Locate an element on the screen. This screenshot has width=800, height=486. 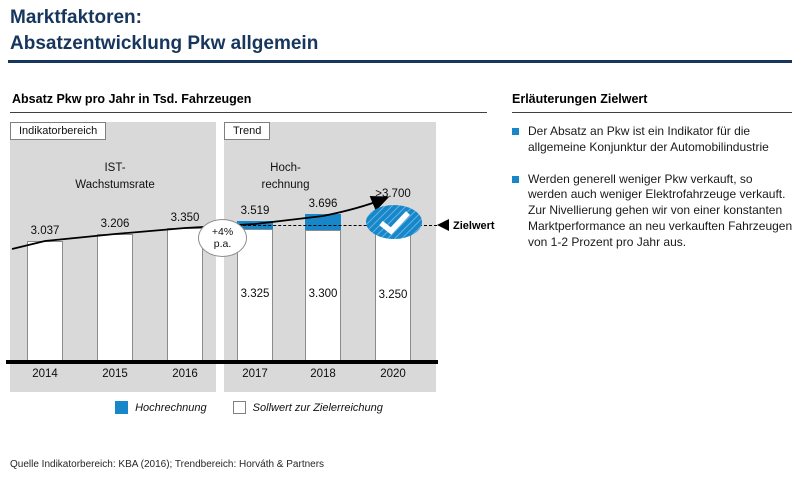
trend-sublabel-line1: Hoch- is located at coordinates (285, 168).